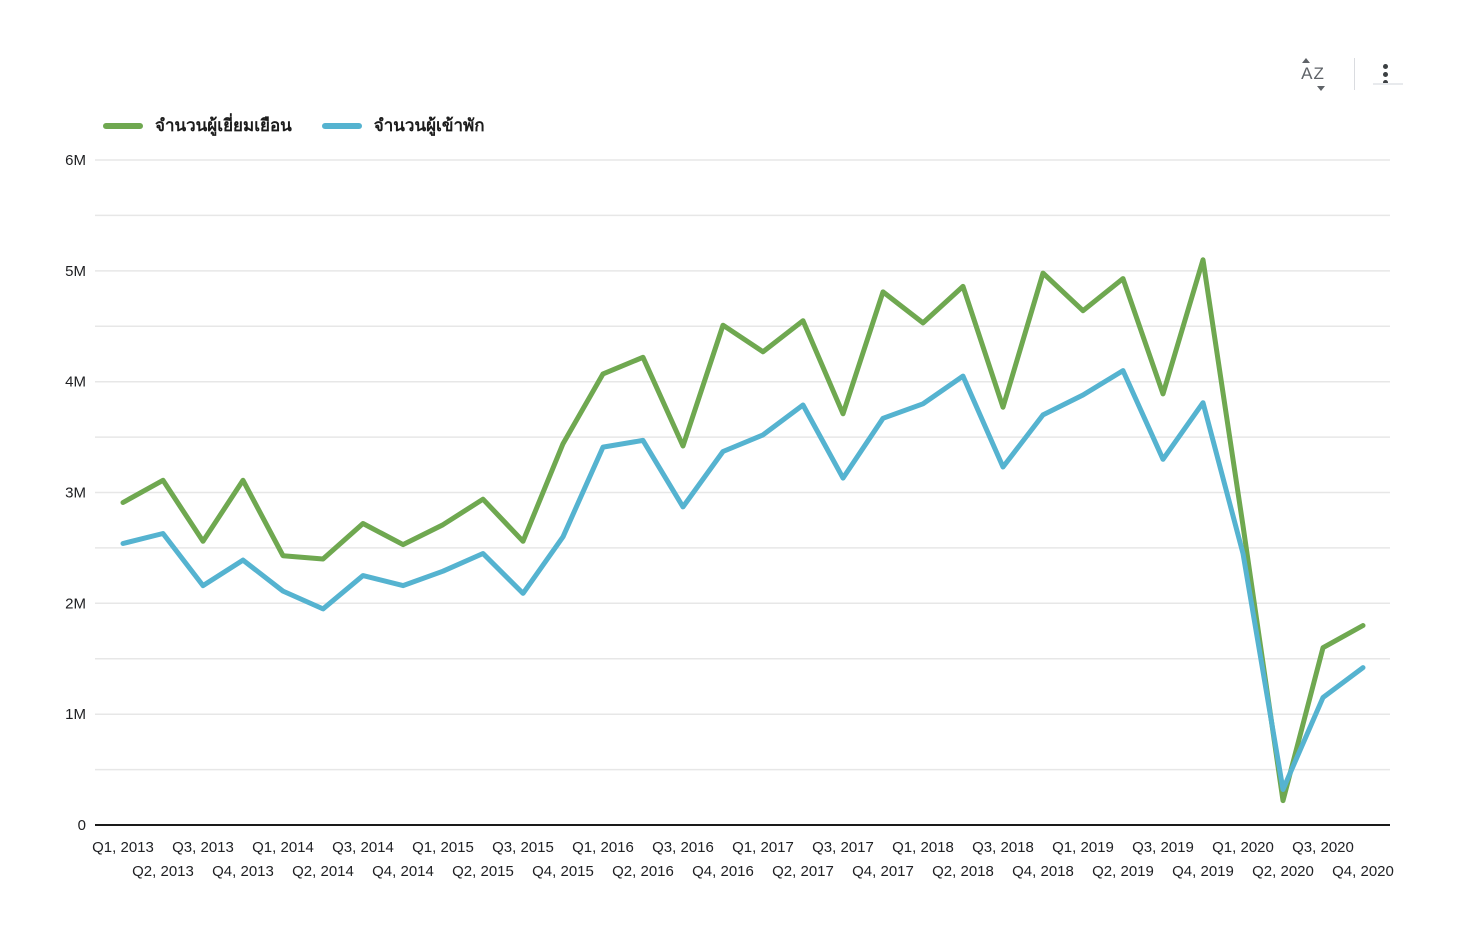  I want to click on y-axis-label: 2M, so click(75, 603).